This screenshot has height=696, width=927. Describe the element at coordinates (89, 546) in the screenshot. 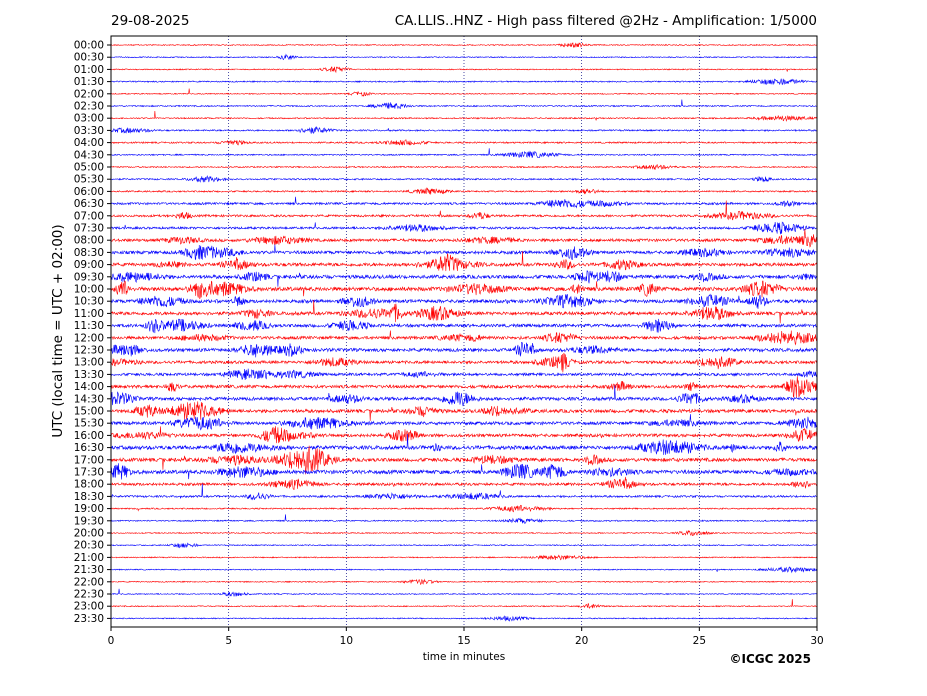

I see `y-tick-label: 20:30` at that location.